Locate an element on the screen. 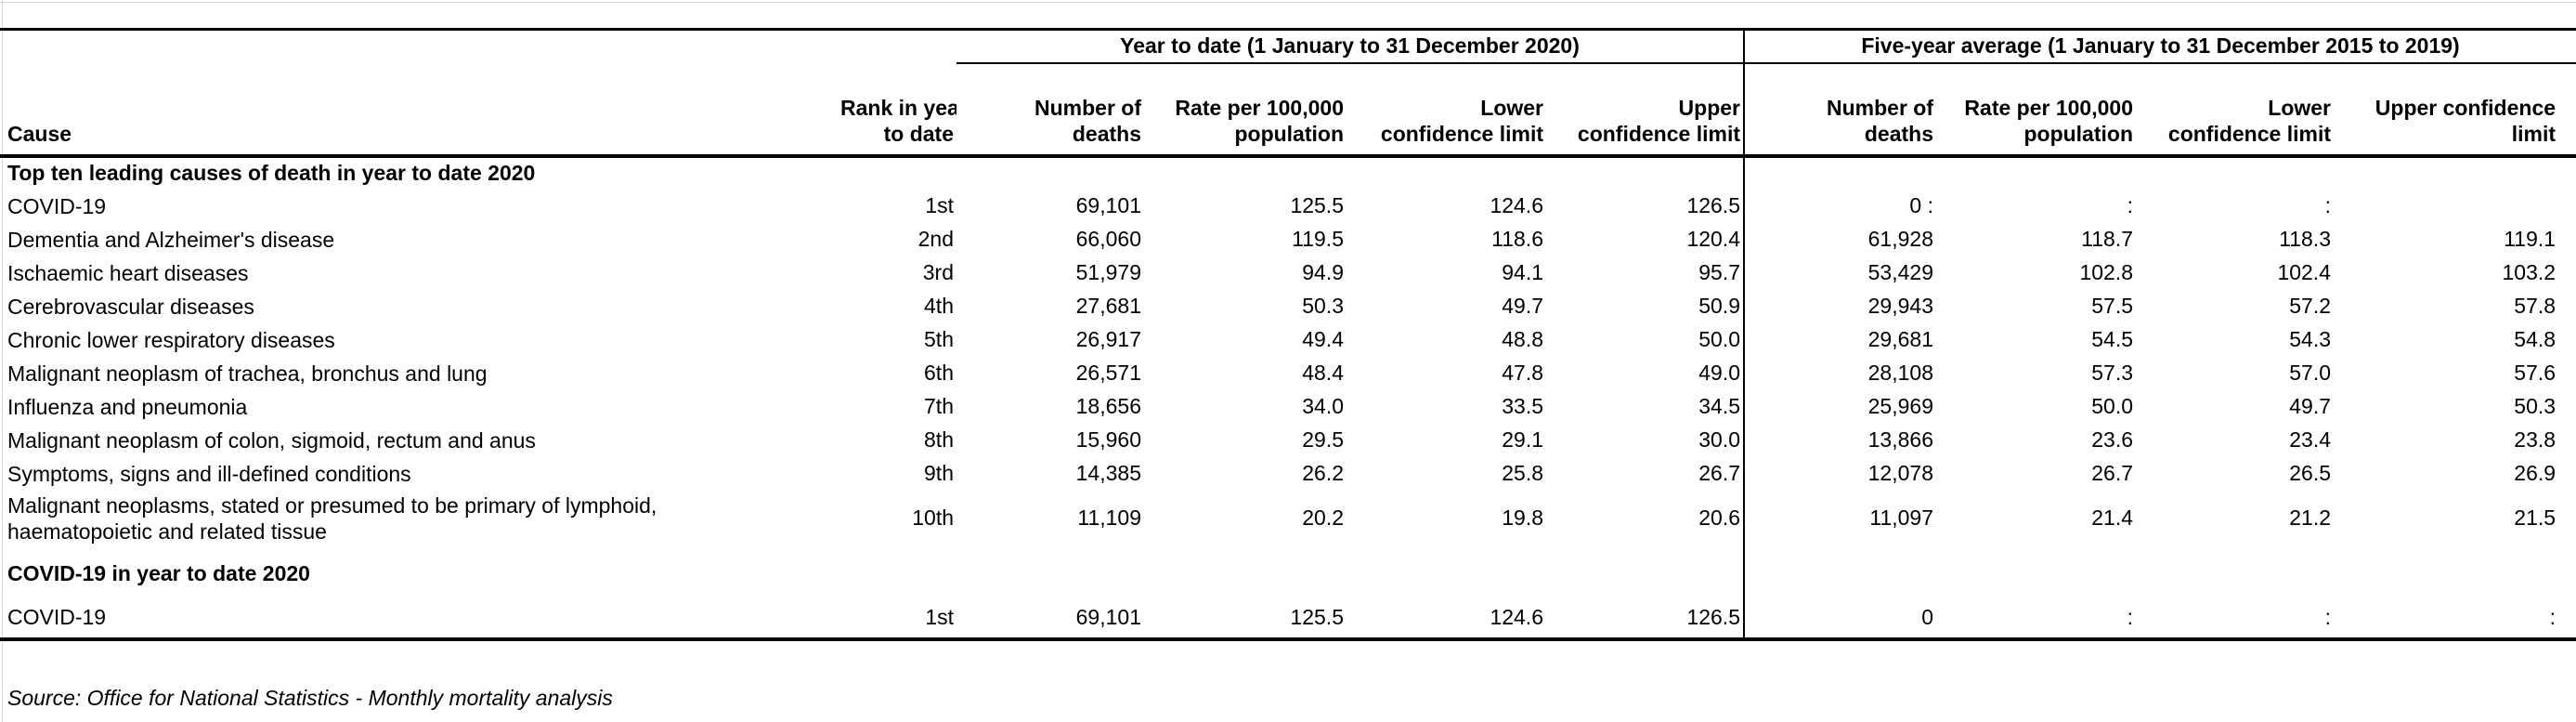  column-header-ytd-lower: Lower confidence limit is located at coordinates (1446, 110).